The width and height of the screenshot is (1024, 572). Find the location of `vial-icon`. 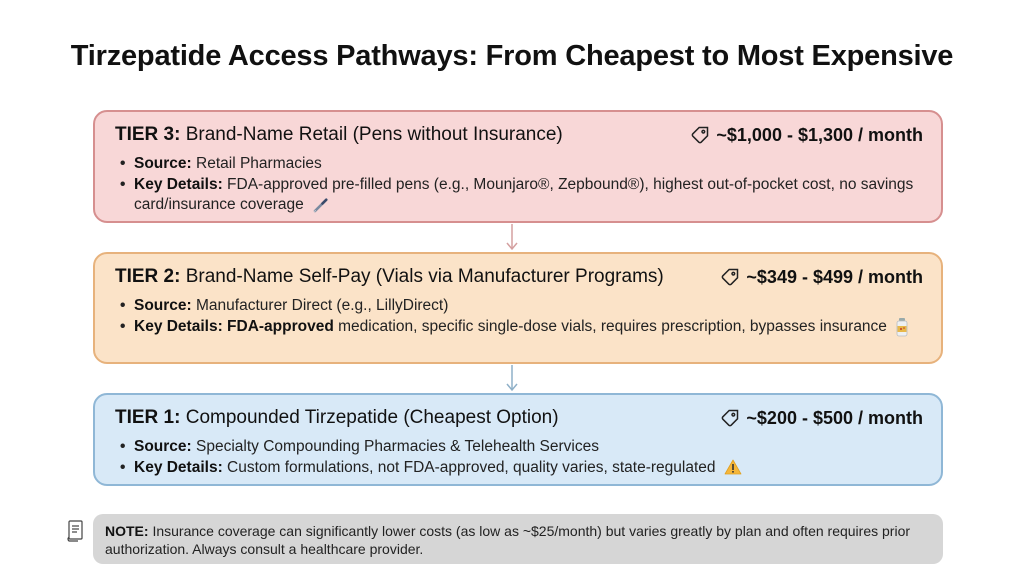

vial-icon is located at coordinates (902, 326).